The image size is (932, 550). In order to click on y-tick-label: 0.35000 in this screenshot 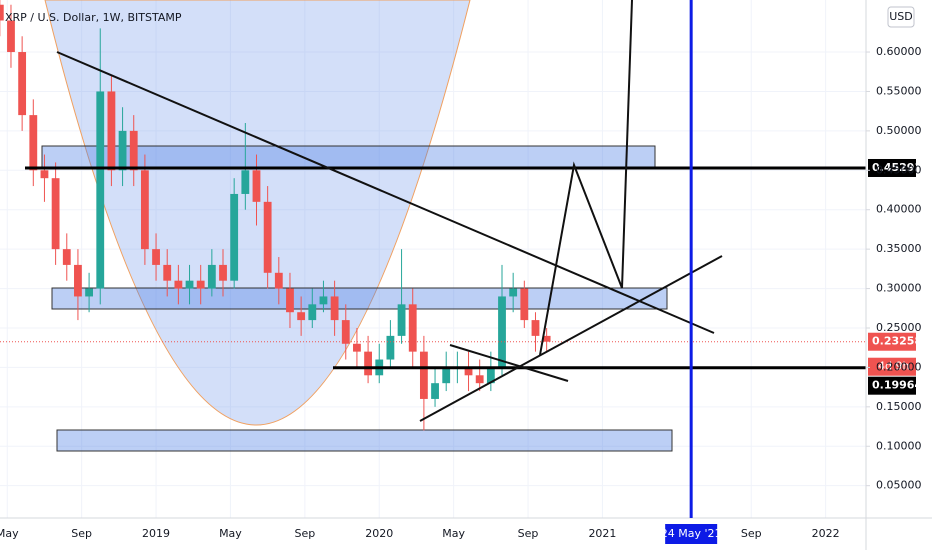, I will do `click(899, 248)`.